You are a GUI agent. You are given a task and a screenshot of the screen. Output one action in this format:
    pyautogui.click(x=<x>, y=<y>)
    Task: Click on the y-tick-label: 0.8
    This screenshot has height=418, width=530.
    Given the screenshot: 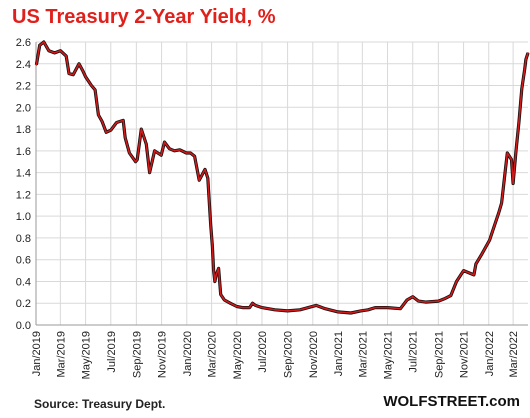 What is the action you would take?
    pyautogui.click(x=23, y=239)
    